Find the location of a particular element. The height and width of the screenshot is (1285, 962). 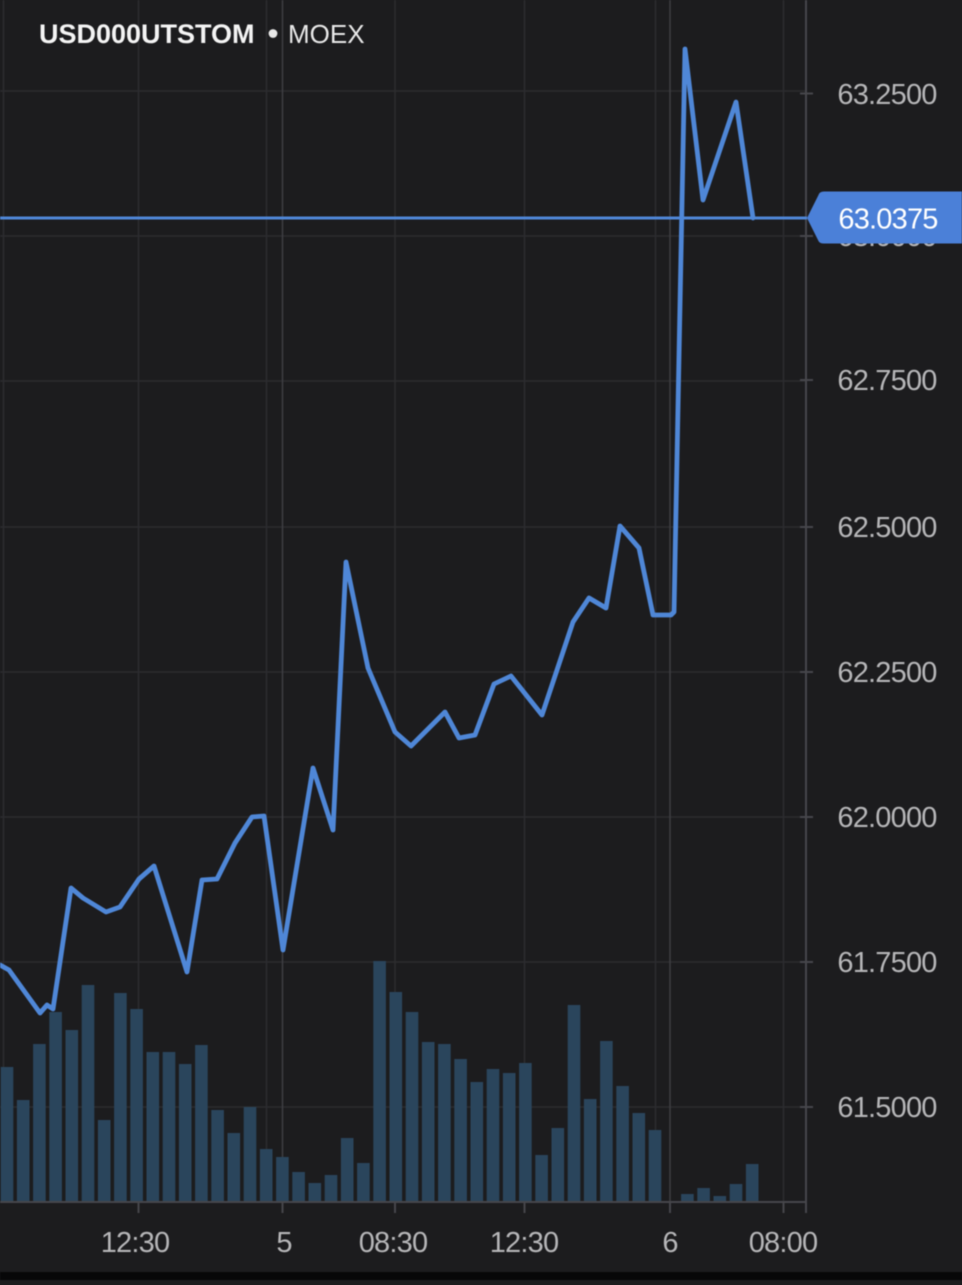

svg-text: 62.5000 is located at coordinates (886, 528).